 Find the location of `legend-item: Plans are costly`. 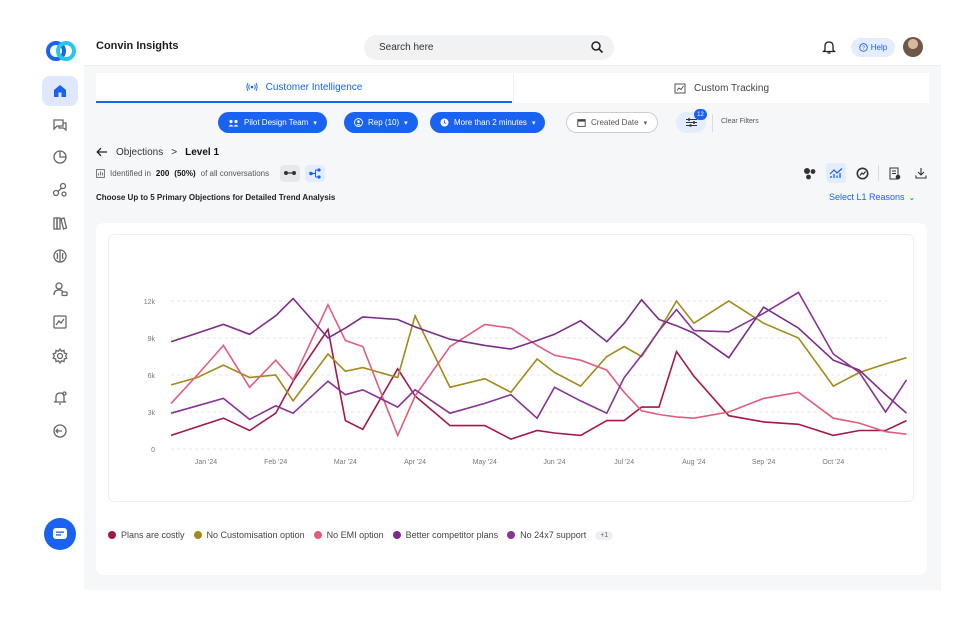

legend-item: Plans are costly is located at coordinates (146, 535).